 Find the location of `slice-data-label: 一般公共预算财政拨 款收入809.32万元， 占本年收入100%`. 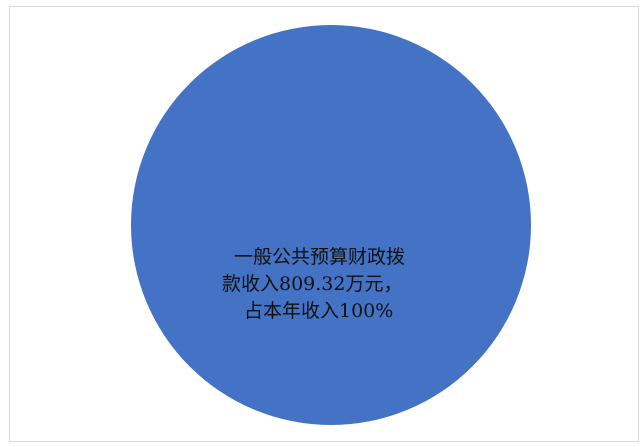

slice-data-label: 一般公共预算财政拨 款收入809.32万元， 占本年收入100% is located at coordinates (334, 284).